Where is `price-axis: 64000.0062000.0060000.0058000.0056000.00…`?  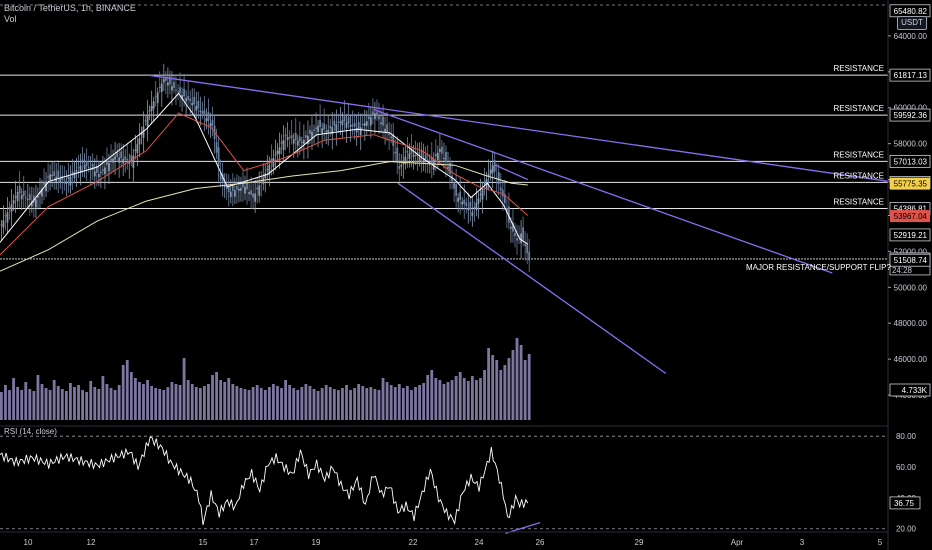
price-axis: 64000.0062000.0060000.0058000.0056000.00… is located at coordinates (909, 275).